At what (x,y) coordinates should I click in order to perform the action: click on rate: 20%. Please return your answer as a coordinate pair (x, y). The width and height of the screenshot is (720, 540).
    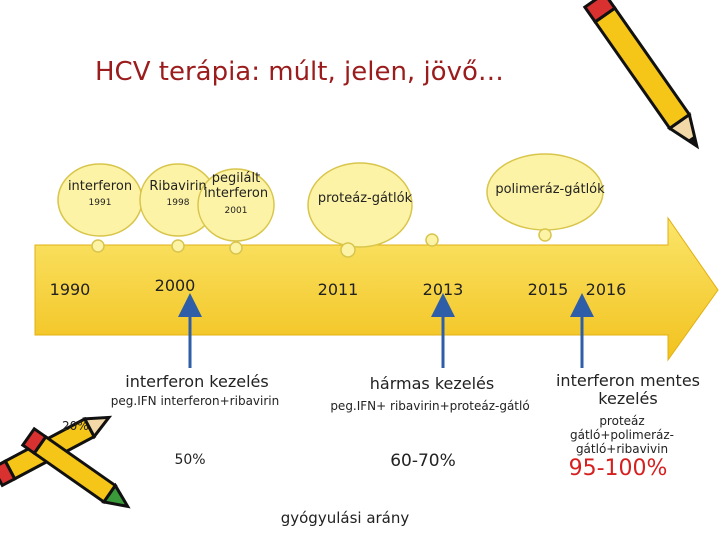
    Looking at the image, I should click on (75, 426).